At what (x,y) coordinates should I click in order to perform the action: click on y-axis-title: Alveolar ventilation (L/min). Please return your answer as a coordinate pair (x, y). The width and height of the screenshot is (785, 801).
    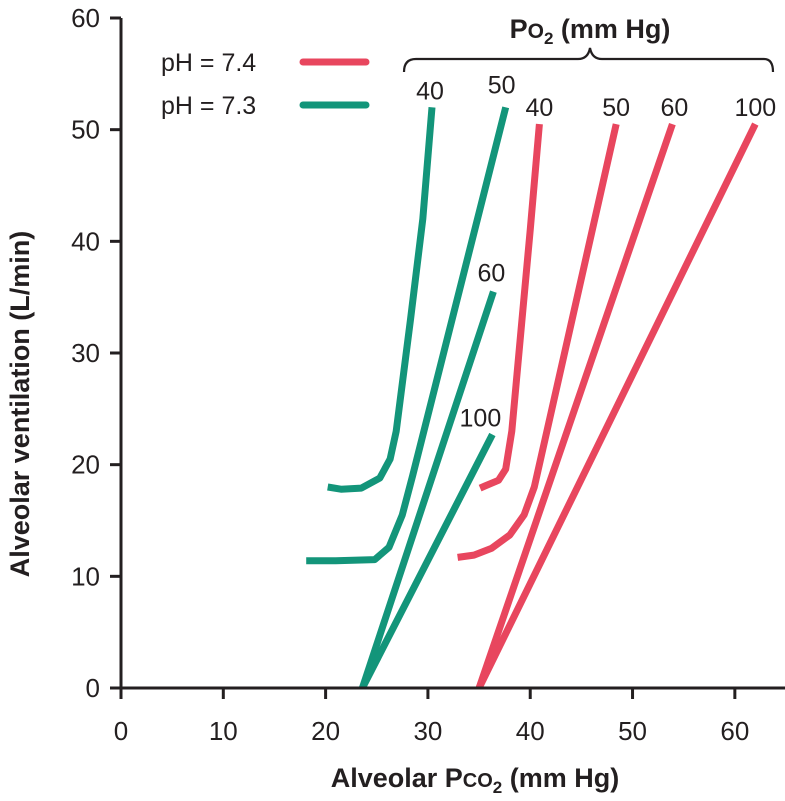
    Looking at the image, I should click on (20, 404).